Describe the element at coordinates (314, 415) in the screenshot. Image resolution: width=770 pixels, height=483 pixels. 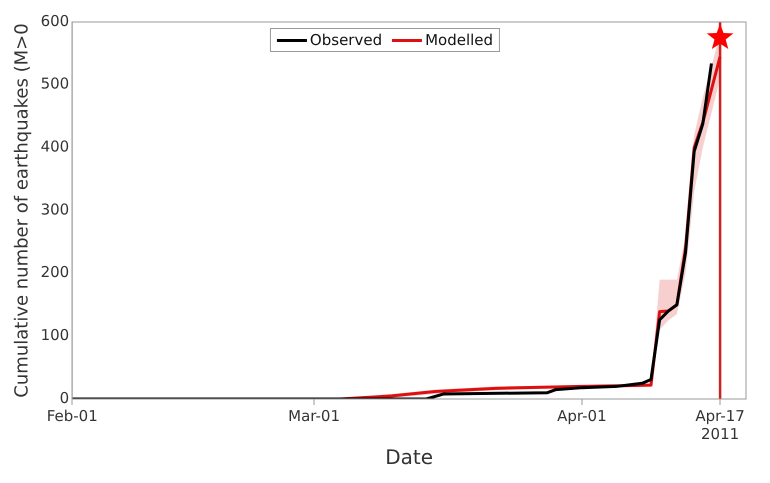
I see `x-tick-label: Mar-01` at that location.